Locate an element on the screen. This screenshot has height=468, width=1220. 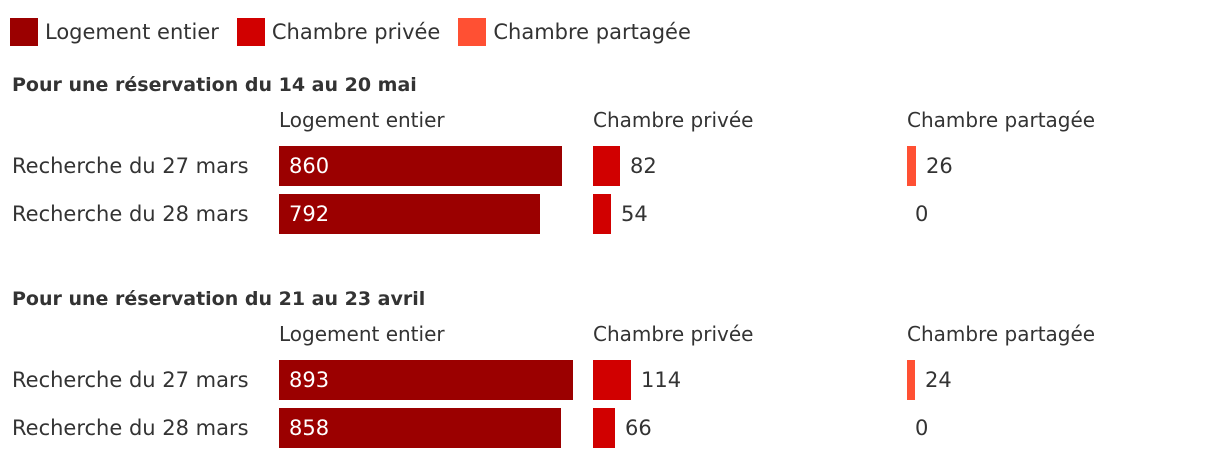
legend-label: Chambre privée is located at coordinates (356, 32).